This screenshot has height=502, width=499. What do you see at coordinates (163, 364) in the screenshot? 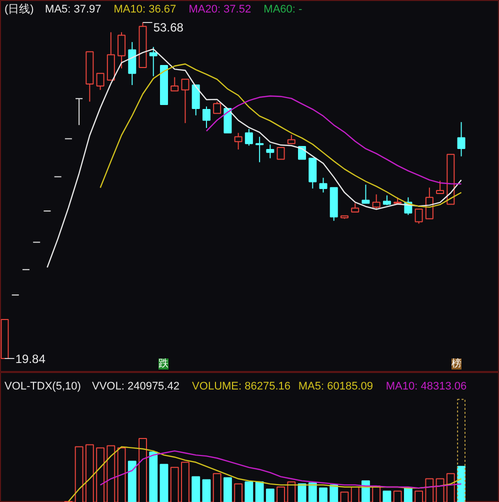
I see `text: 跌` at bounding box center [163, 364].